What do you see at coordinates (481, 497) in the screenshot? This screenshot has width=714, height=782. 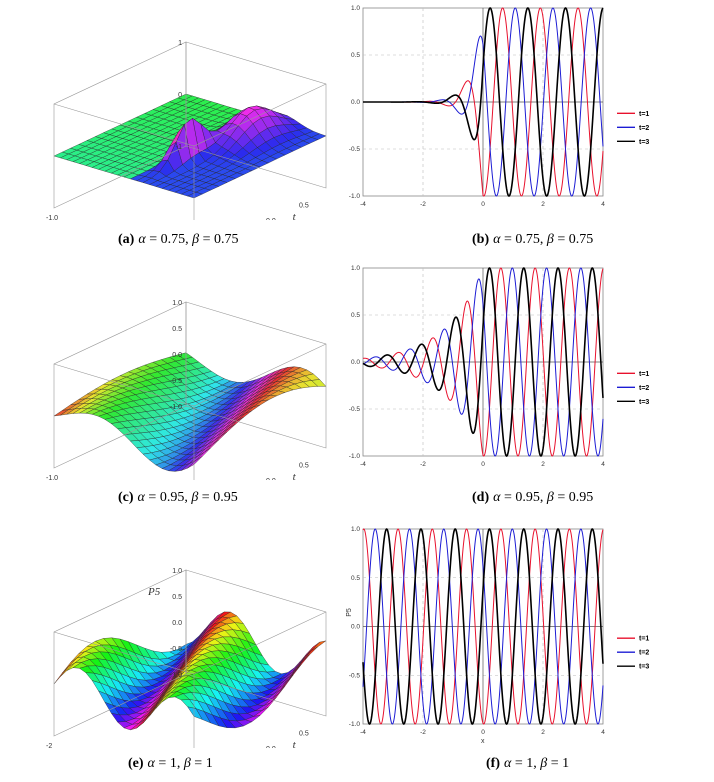 I see `caption-tag: (d)` at bounding box center [481, 497].